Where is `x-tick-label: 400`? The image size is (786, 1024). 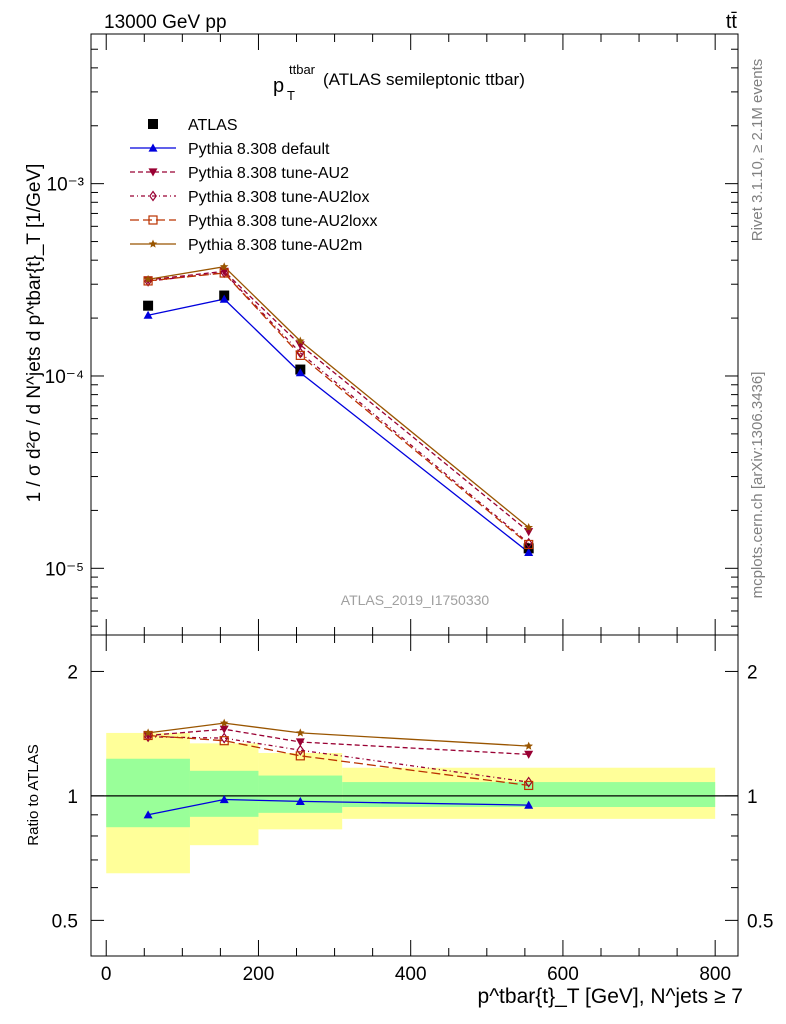 x-tick-label: 400 is located at coordinates (411, 974).